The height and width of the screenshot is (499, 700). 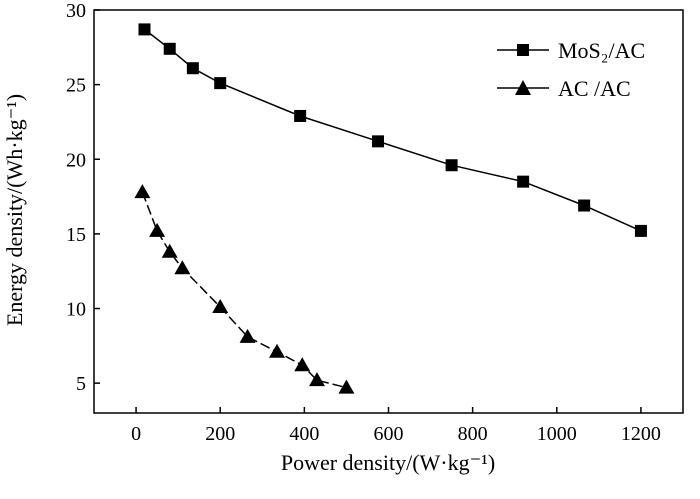 I want to click on legend-marker-square, so click(x=523, y=50).